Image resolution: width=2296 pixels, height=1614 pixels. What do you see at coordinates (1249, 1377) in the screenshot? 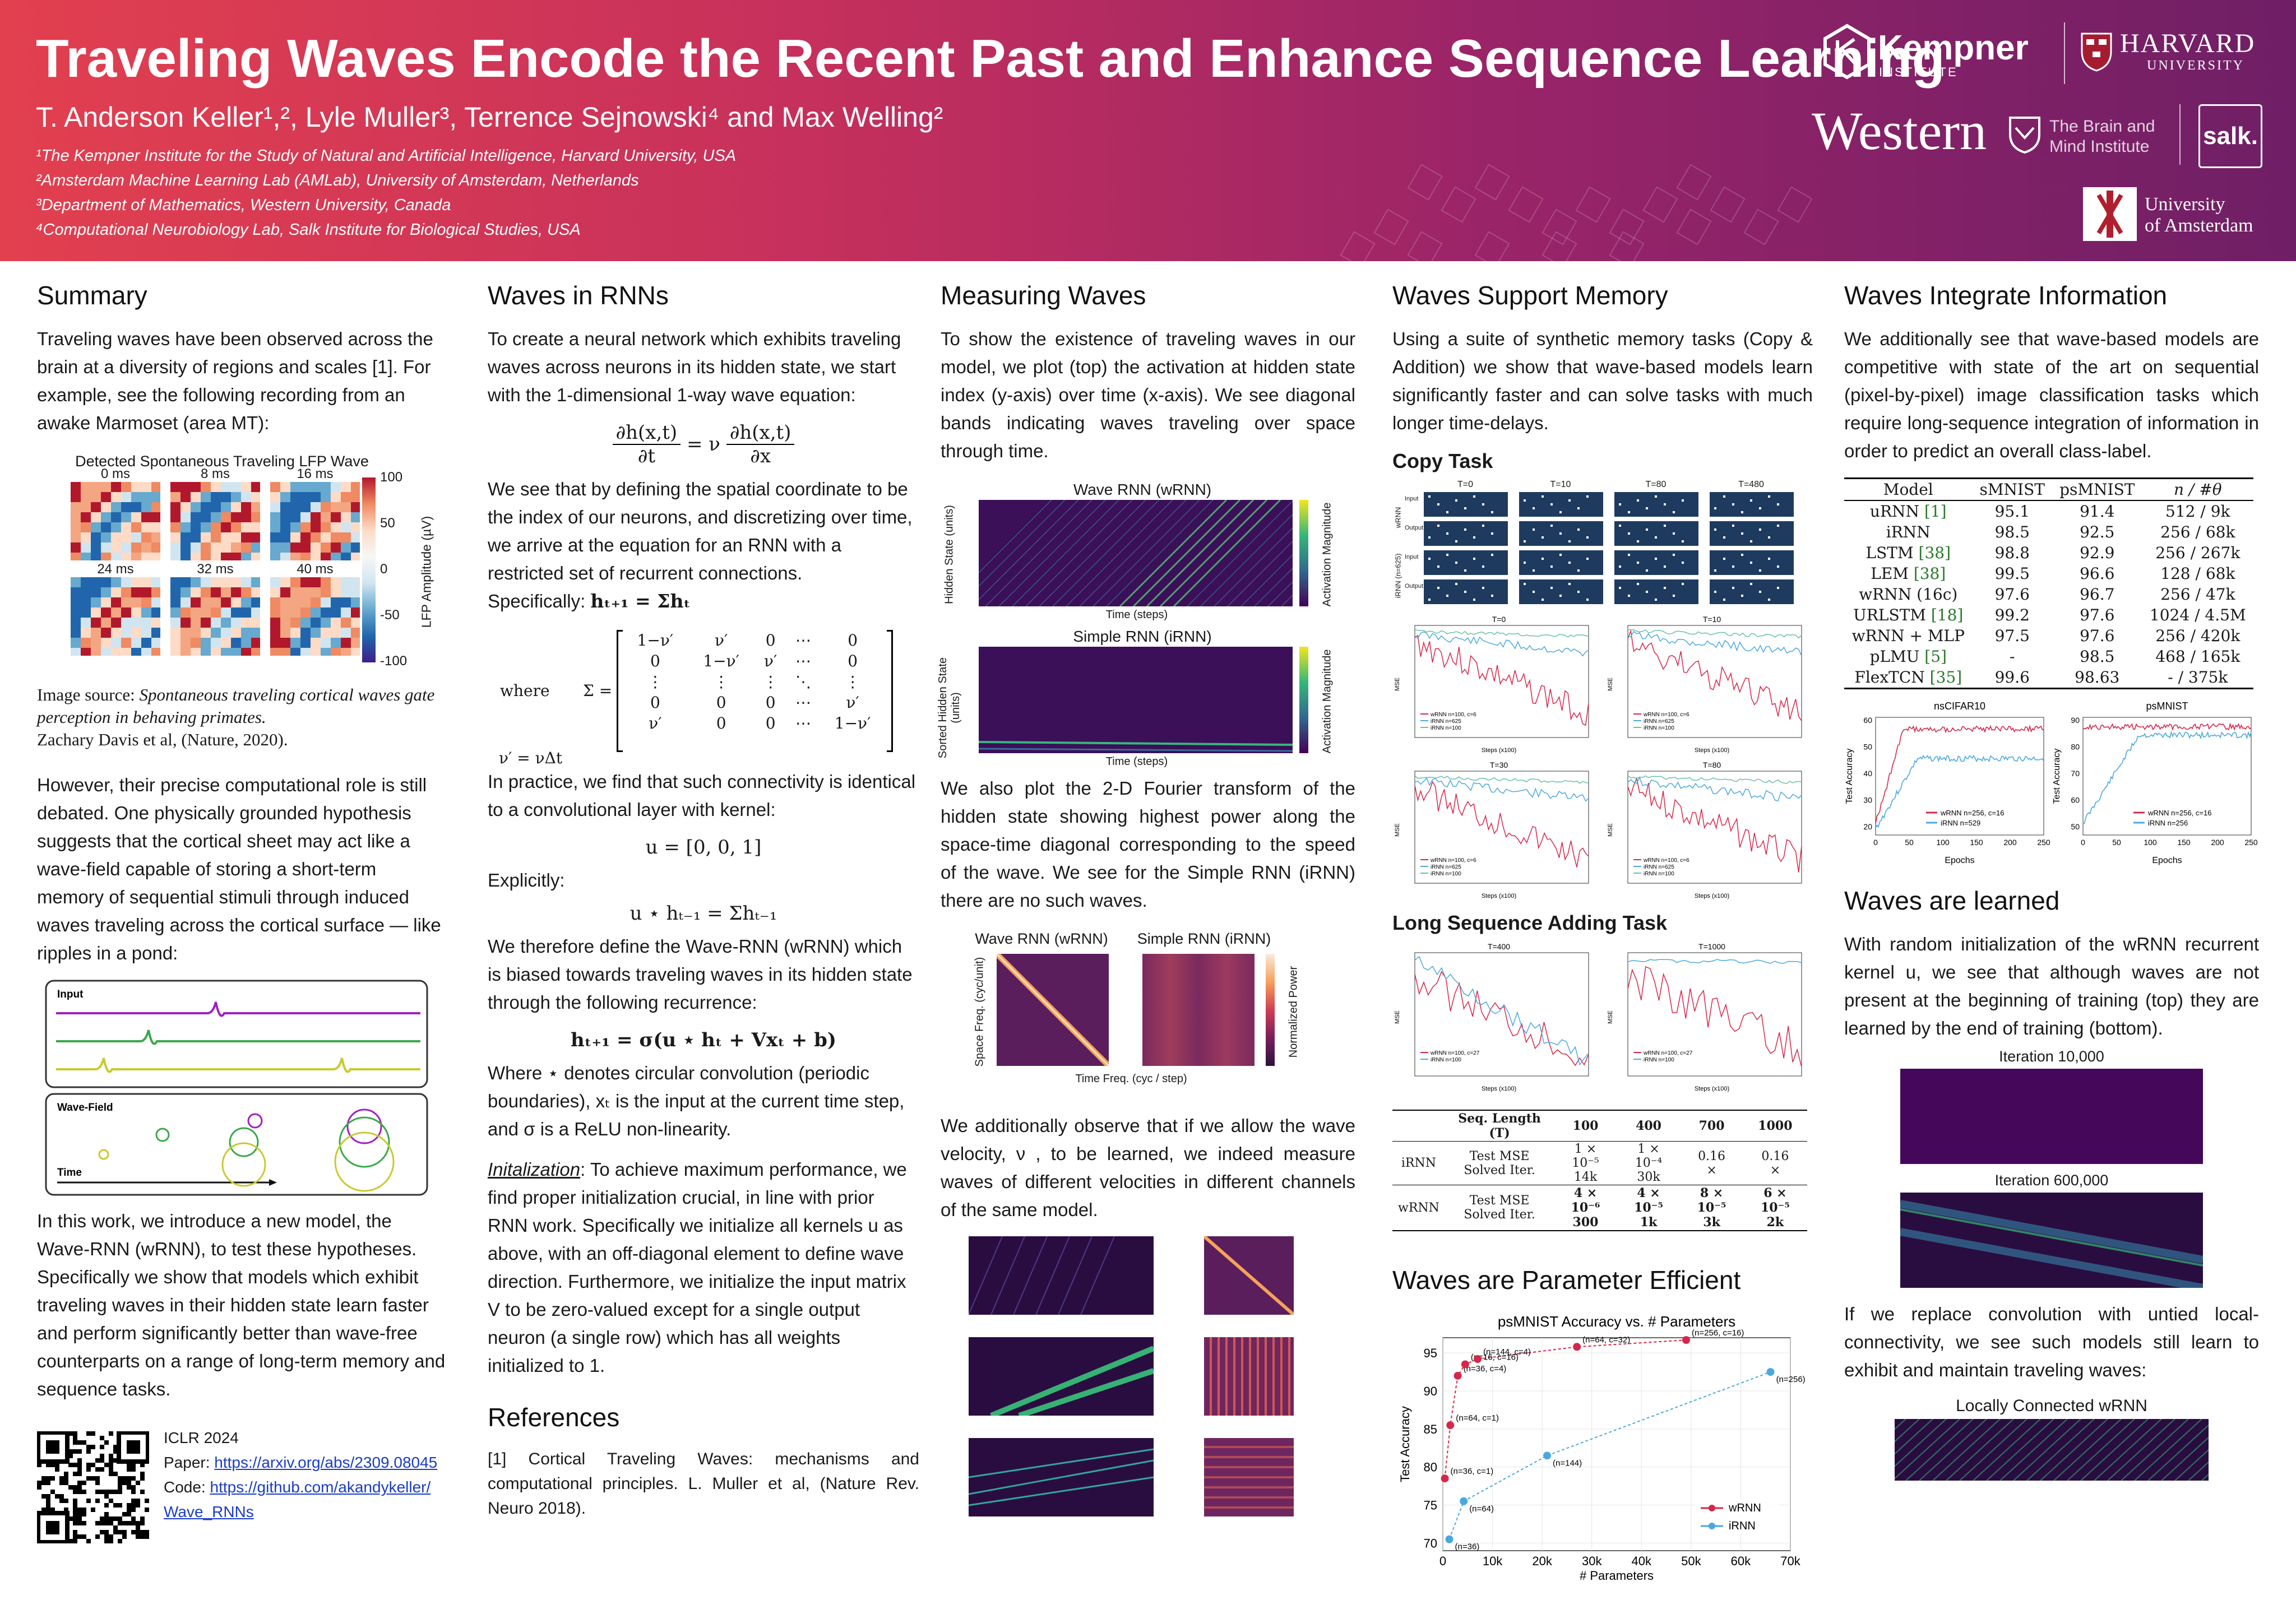
I see `channel-fourier` at bounding box center [1249, 1377].